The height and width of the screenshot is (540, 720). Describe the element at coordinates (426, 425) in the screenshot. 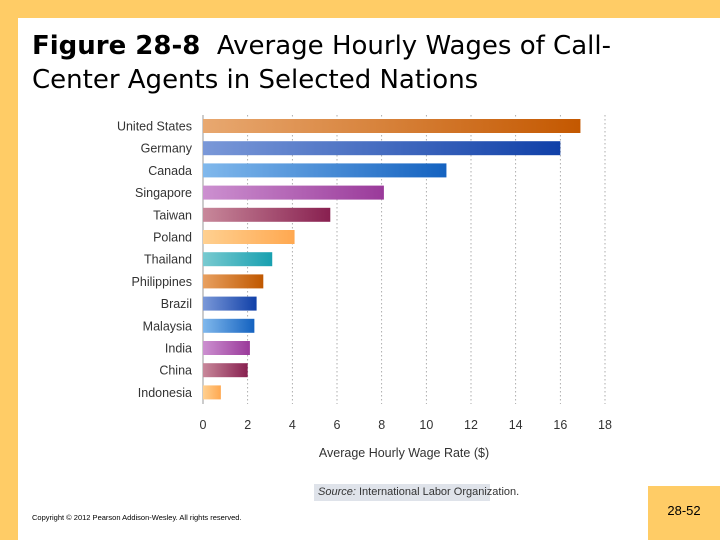

I see `x-tick-label: 10` at that location.